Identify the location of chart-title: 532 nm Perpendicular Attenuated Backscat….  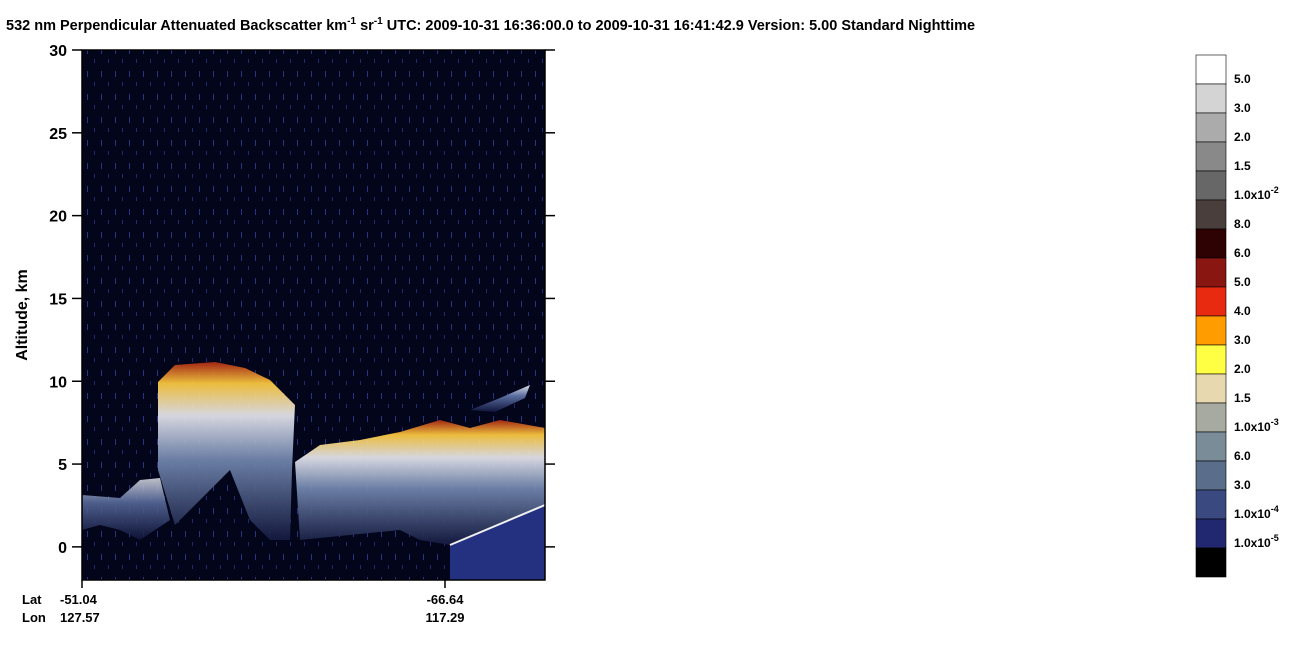
(490, 25).